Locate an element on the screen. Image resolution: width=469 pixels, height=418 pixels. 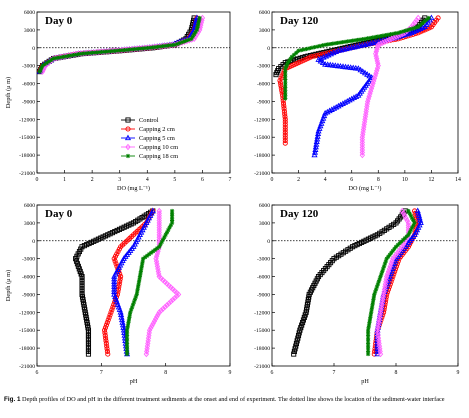
x-tick-label: 7 is located at coordinates (334, 373).